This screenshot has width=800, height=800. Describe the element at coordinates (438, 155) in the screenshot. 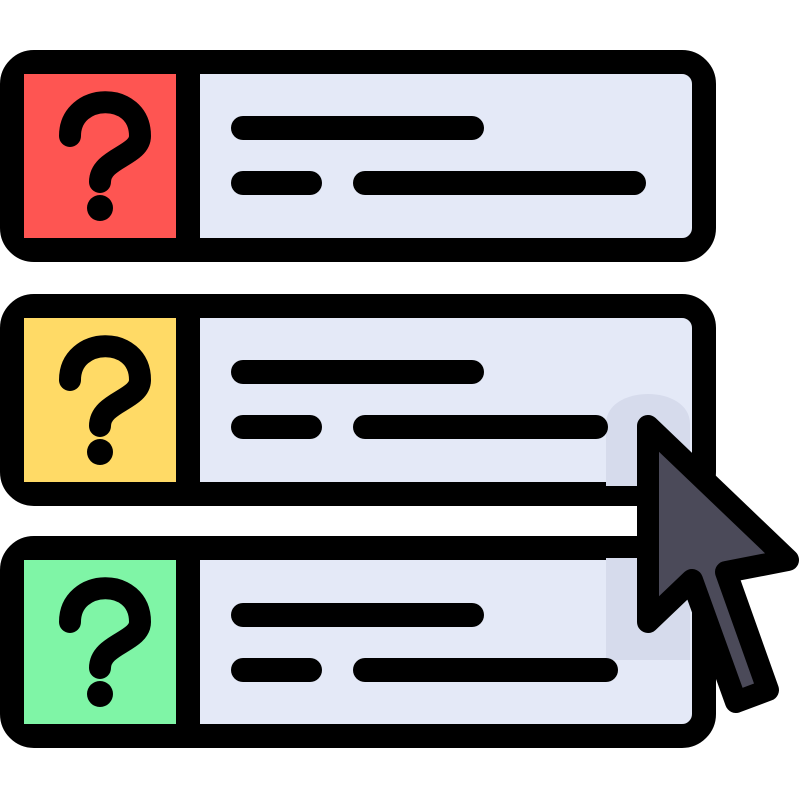

I see `list-item-1-text-lines` at that location.